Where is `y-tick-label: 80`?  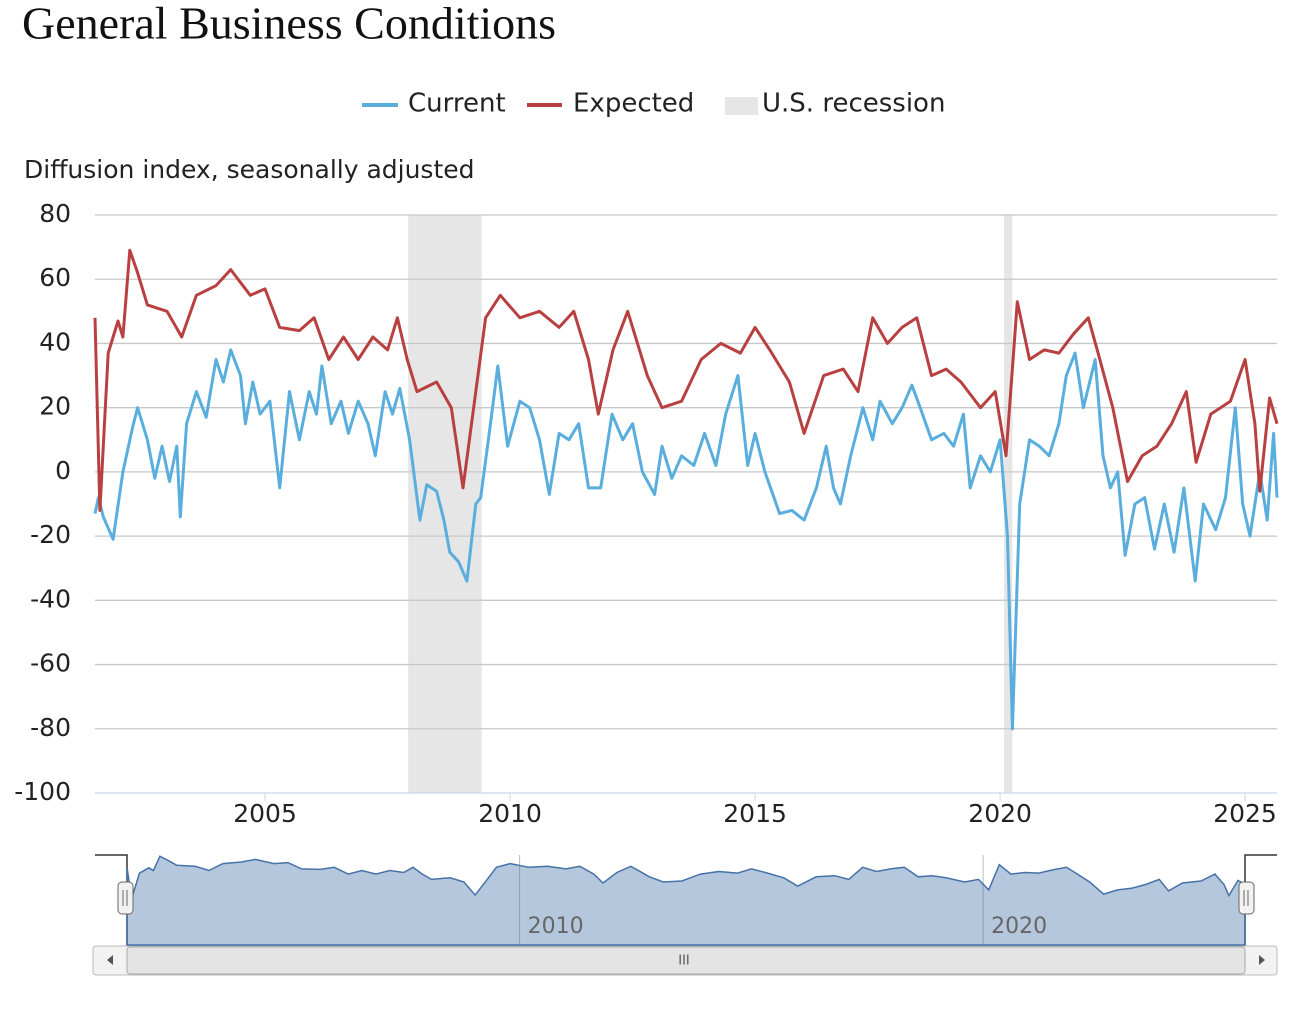 y-tick-label: 80 is located at coordinates (55, 213).